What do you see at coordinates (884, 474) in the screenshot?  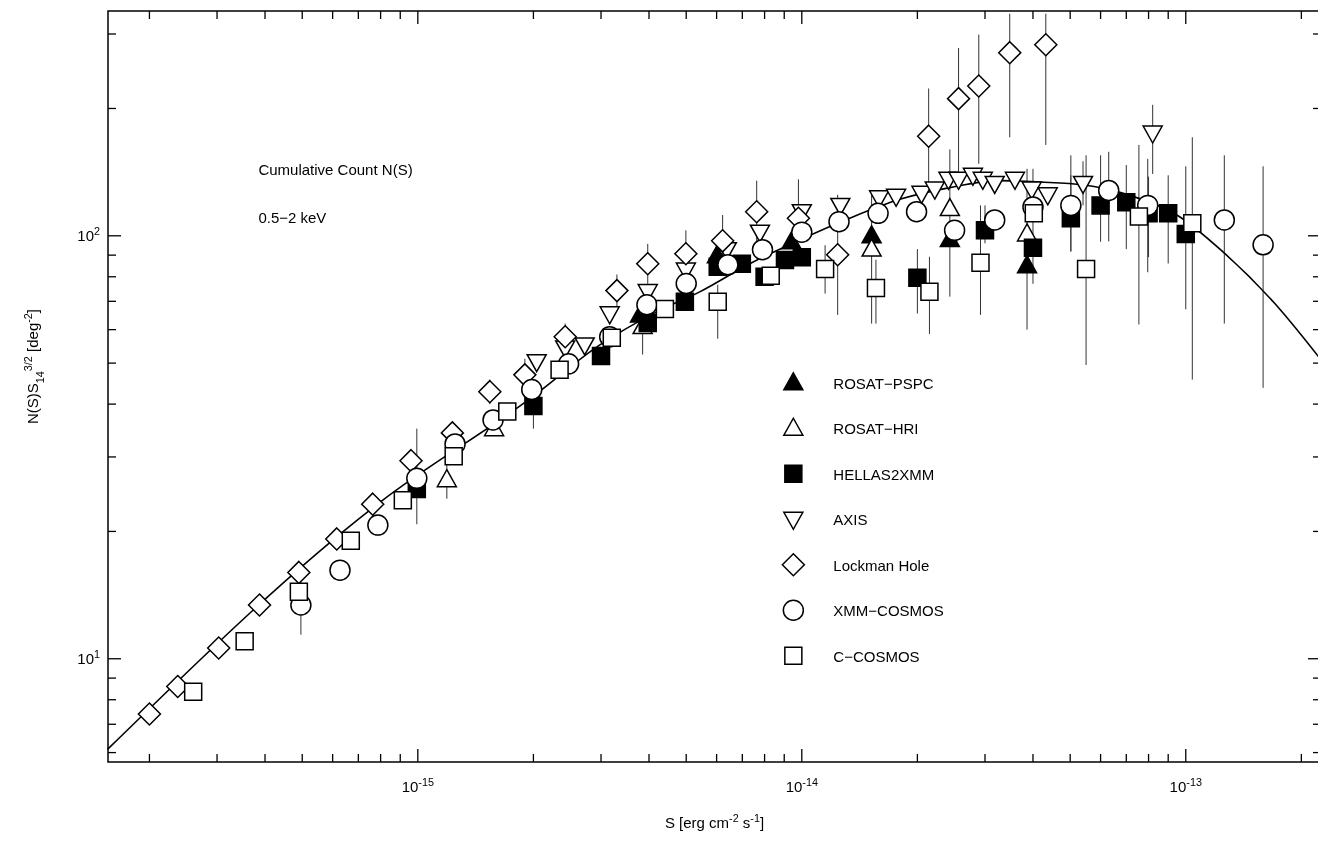 I see `legend-label: HELLAS2XMM` at bounding box center [884, 474].